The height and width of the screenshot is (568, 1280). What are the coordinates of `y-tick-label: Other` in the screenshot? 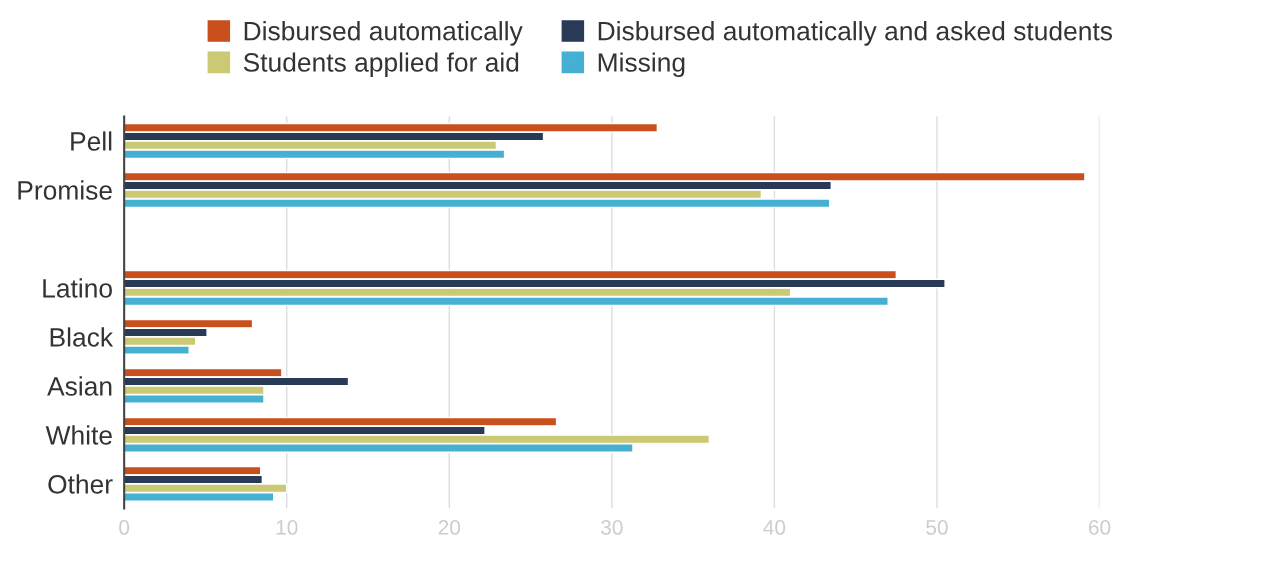 It's located at (80, 484).